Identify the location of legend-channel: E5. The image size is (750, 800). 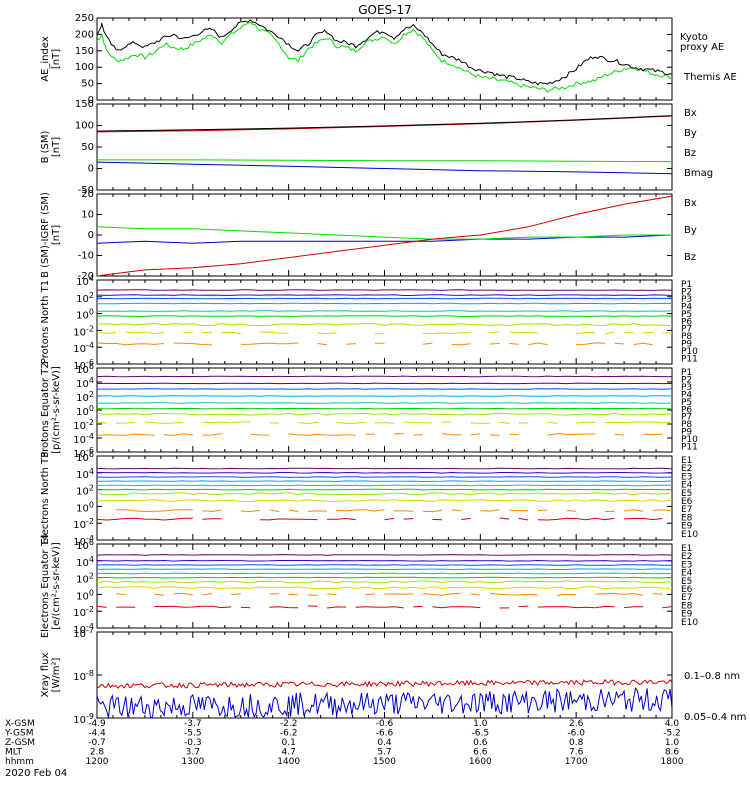
(686, 494).